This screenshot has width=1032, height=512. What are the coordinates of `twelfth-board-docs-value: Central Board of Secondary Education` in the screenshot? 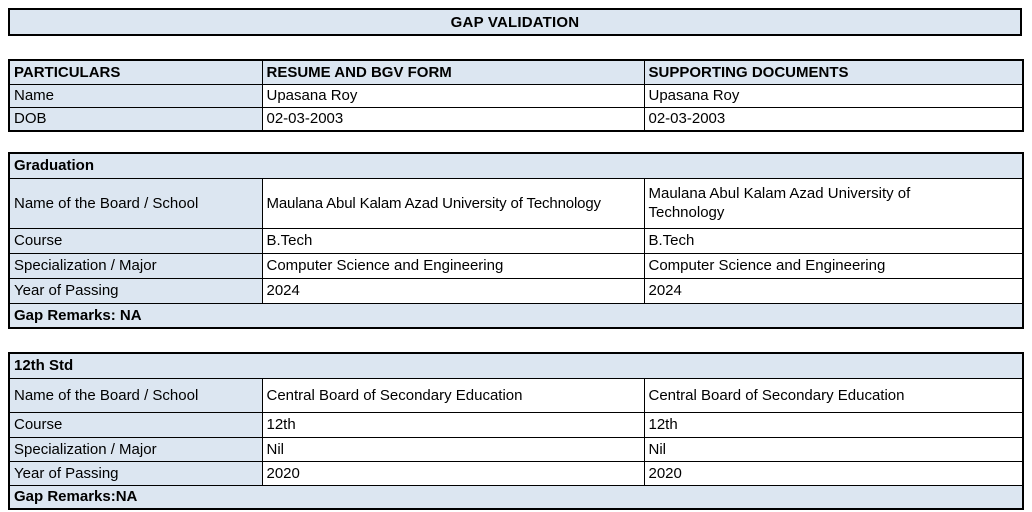 It's located at (833, 395).